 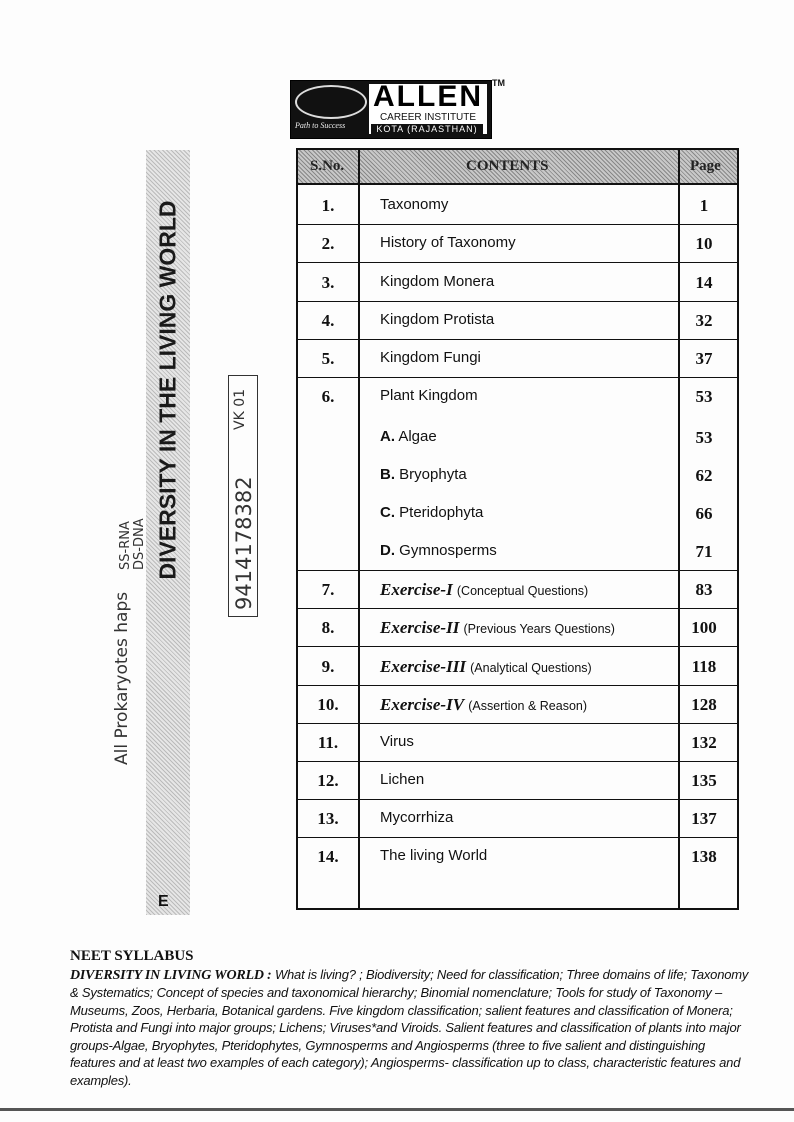 I want to click on row-page: 137, so click(x=704, y=818).